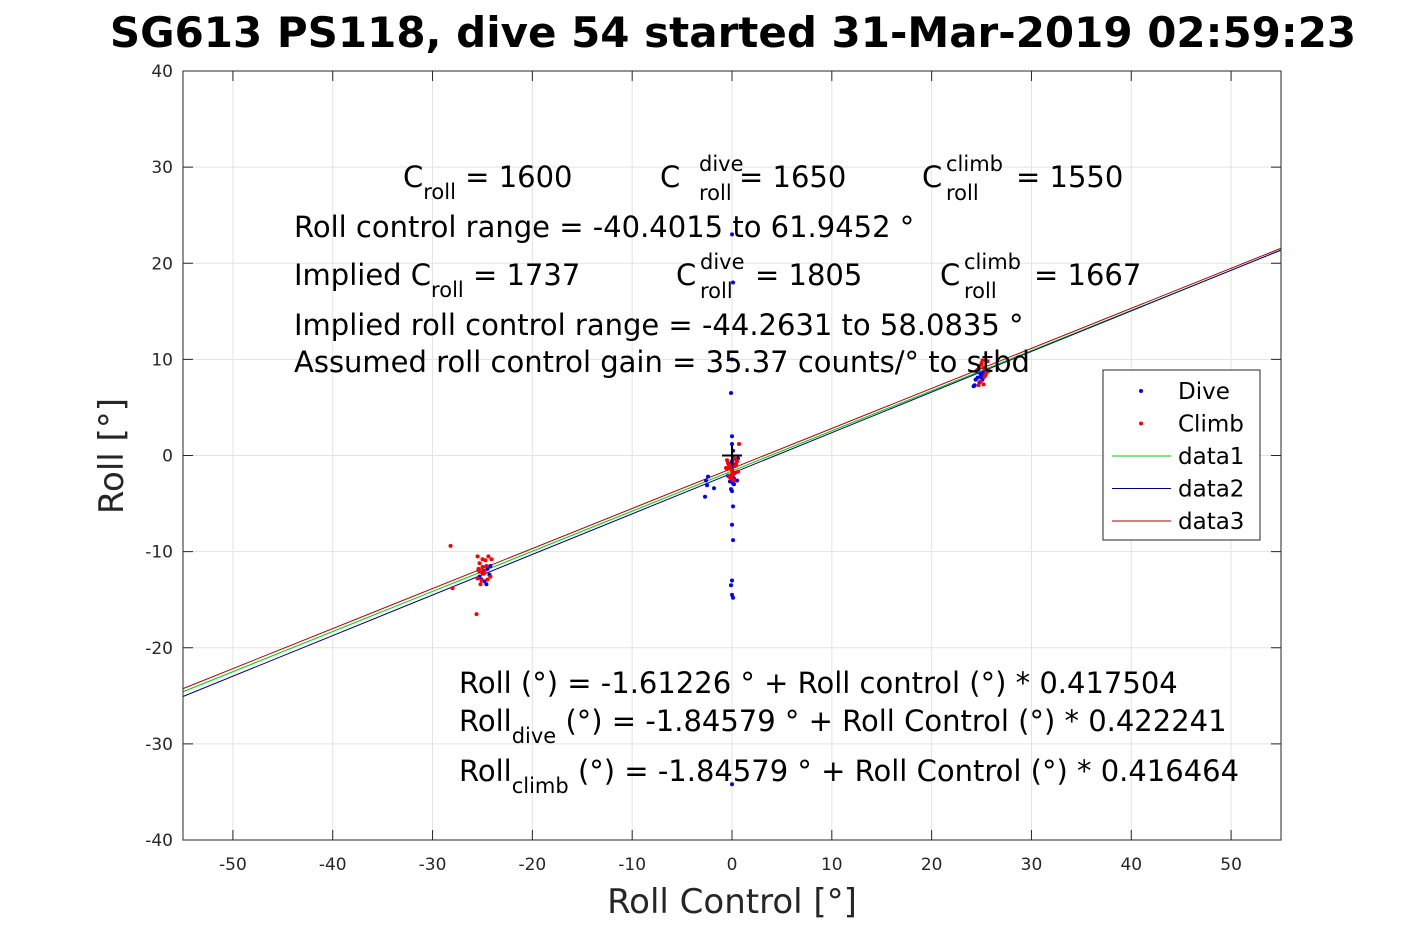 The width and height of the screenshot is (1417, 945). I want to click on fit-dive-sub: dive, so click(534, 736).